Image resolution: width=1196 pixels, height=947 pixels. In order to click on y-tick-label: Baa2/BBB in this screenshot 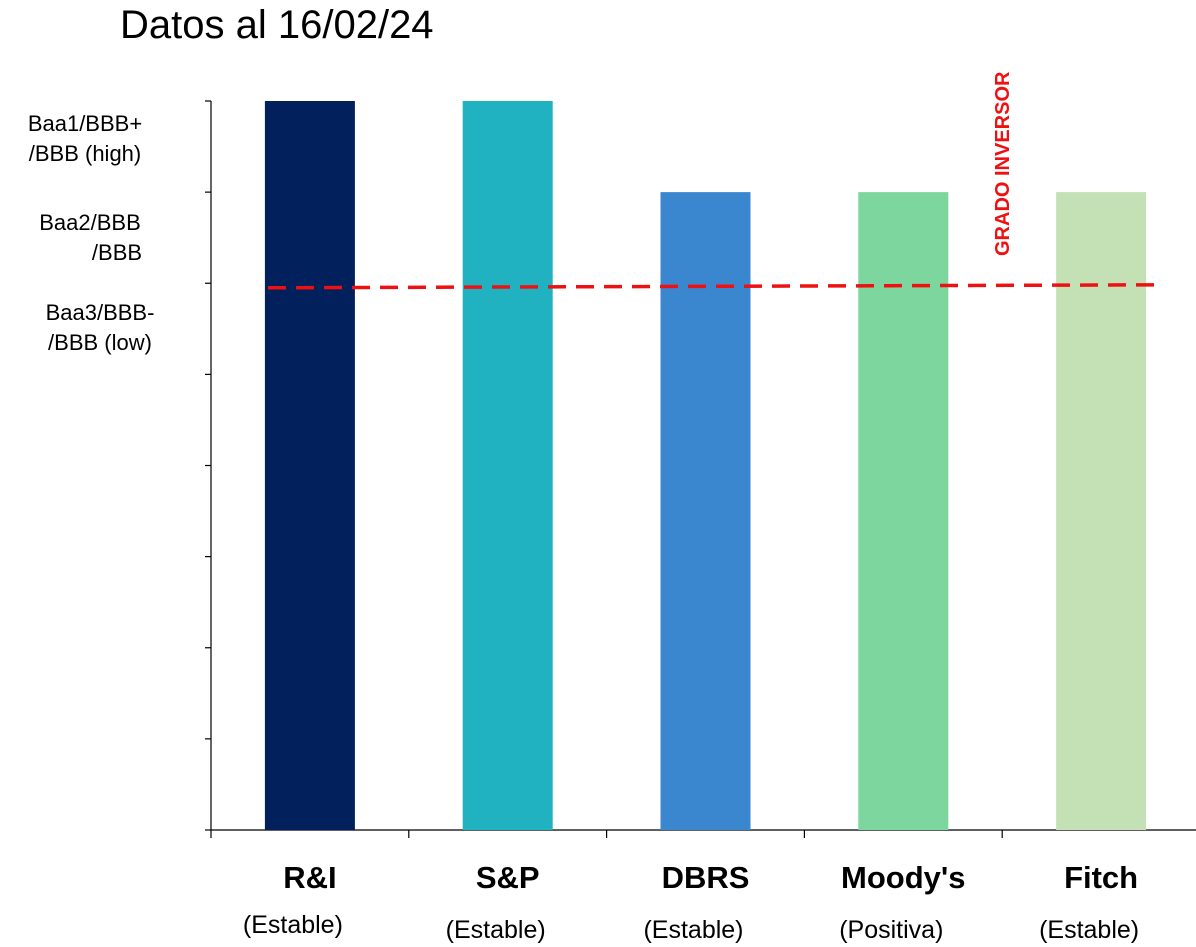, I will do `click(90, 222)`.